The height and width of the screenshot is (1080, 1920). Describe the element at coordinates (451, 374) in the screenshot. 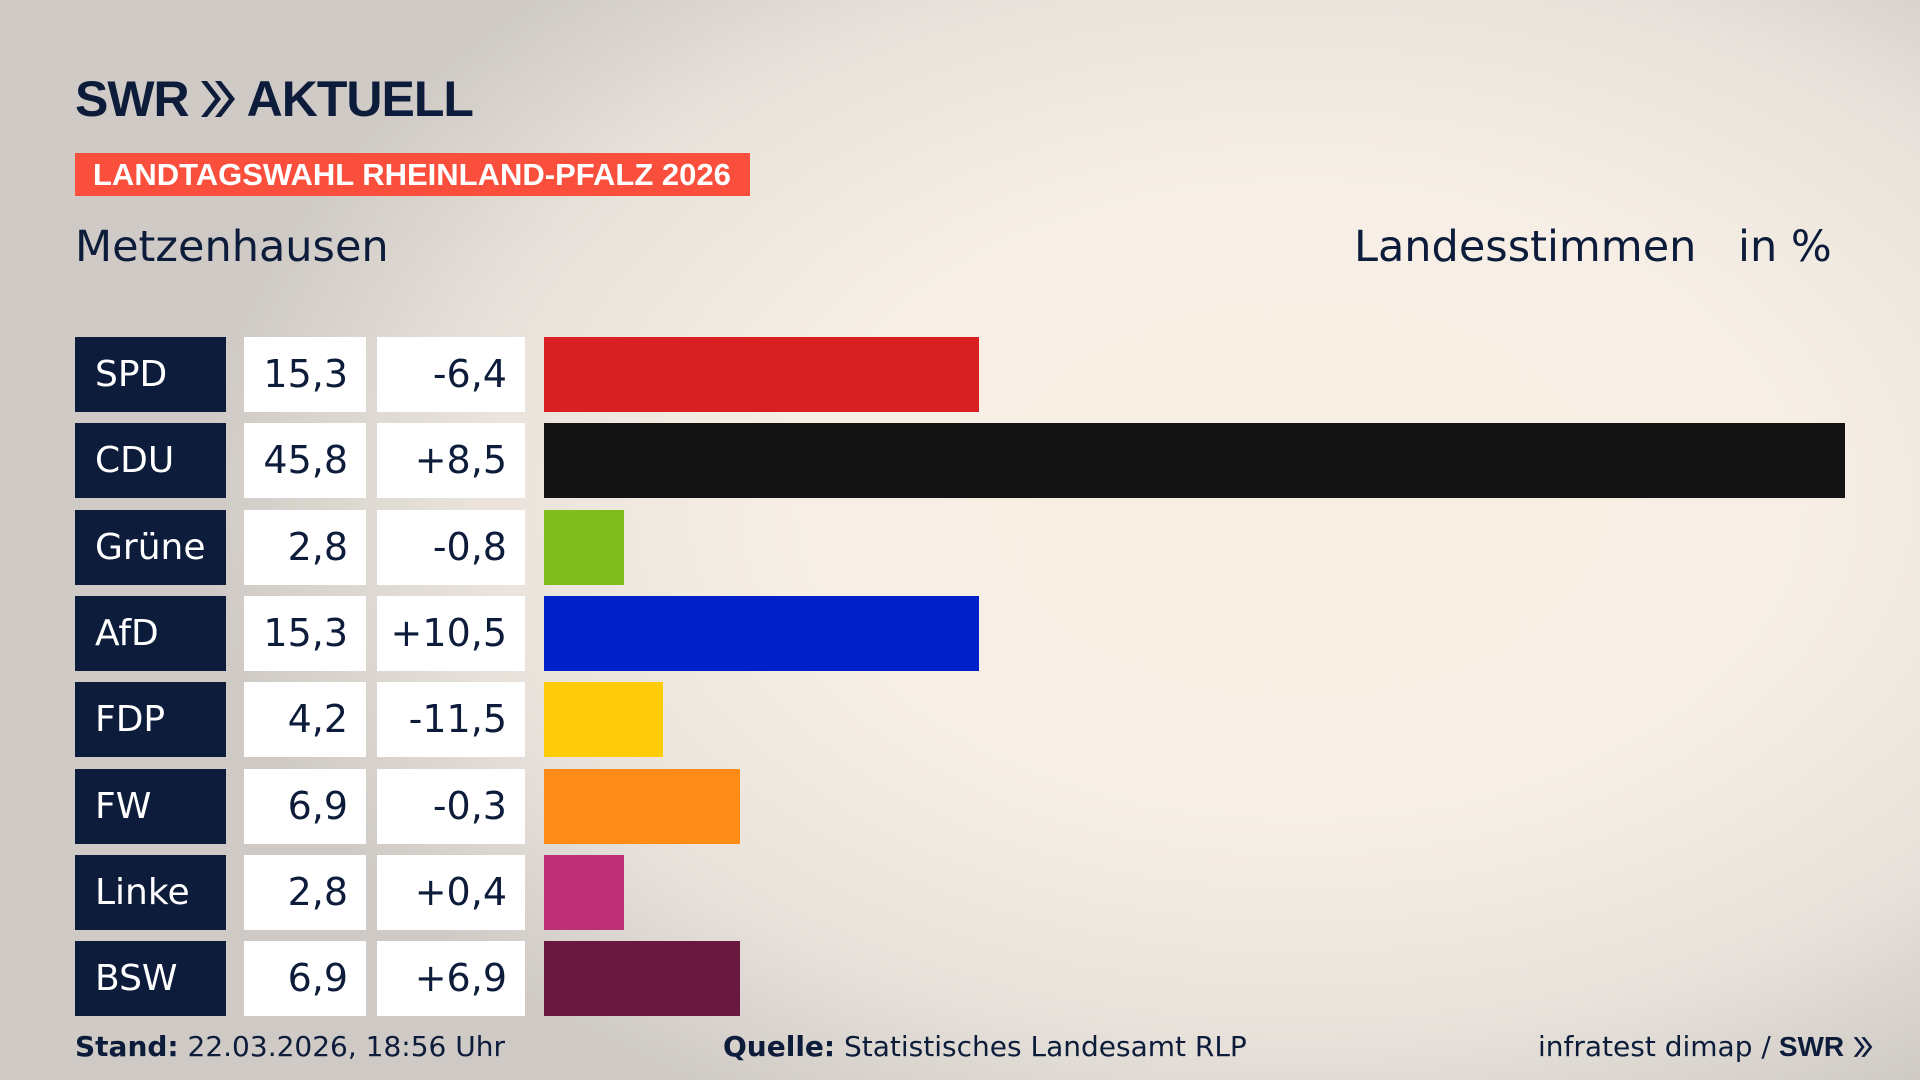

I see `change-label: -6,4` at that location.